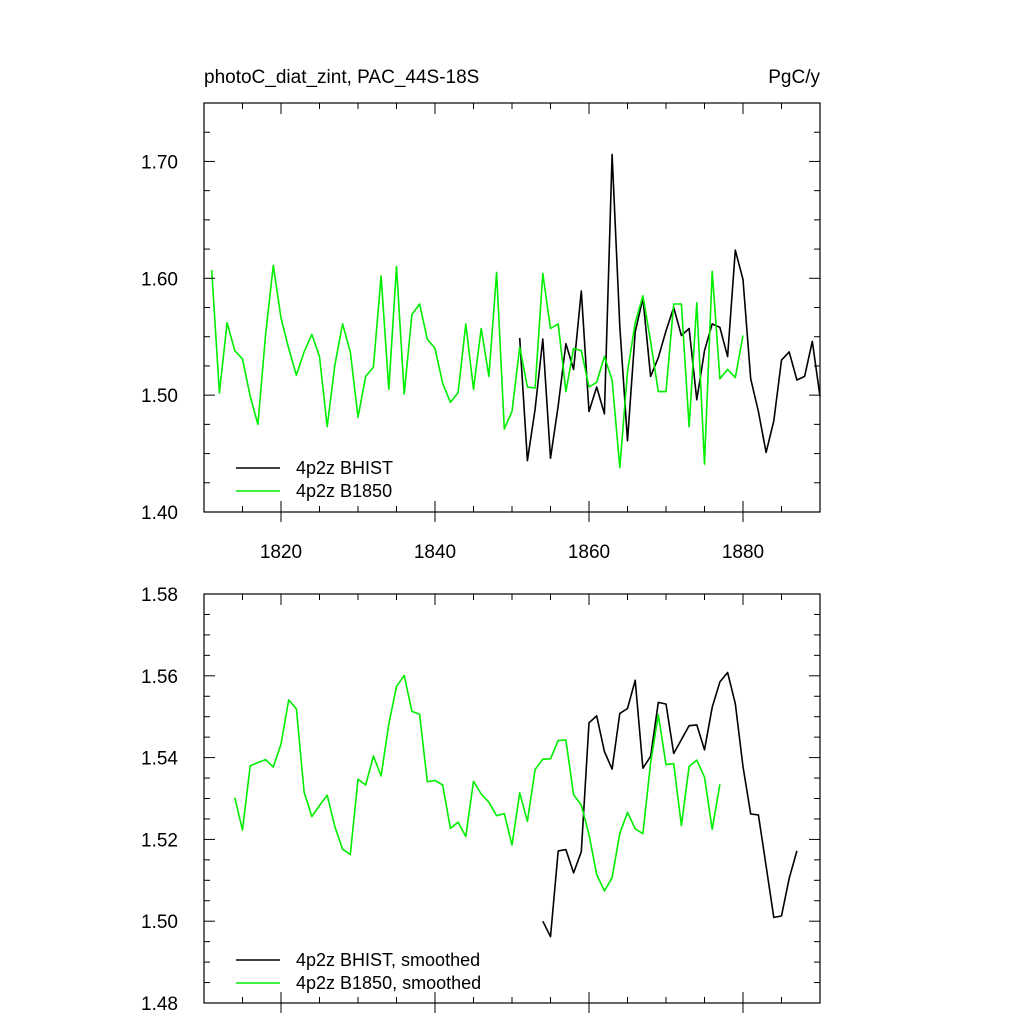 This screenshot has width=1024, height=1024. Describe the element at coordinates (794, 77) in the screenshot. I see `units-label: PgC/y` at that location.